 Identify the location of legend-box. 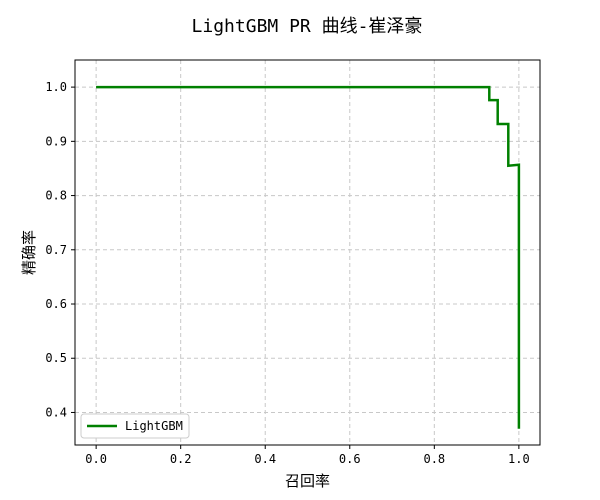
(135, 426).